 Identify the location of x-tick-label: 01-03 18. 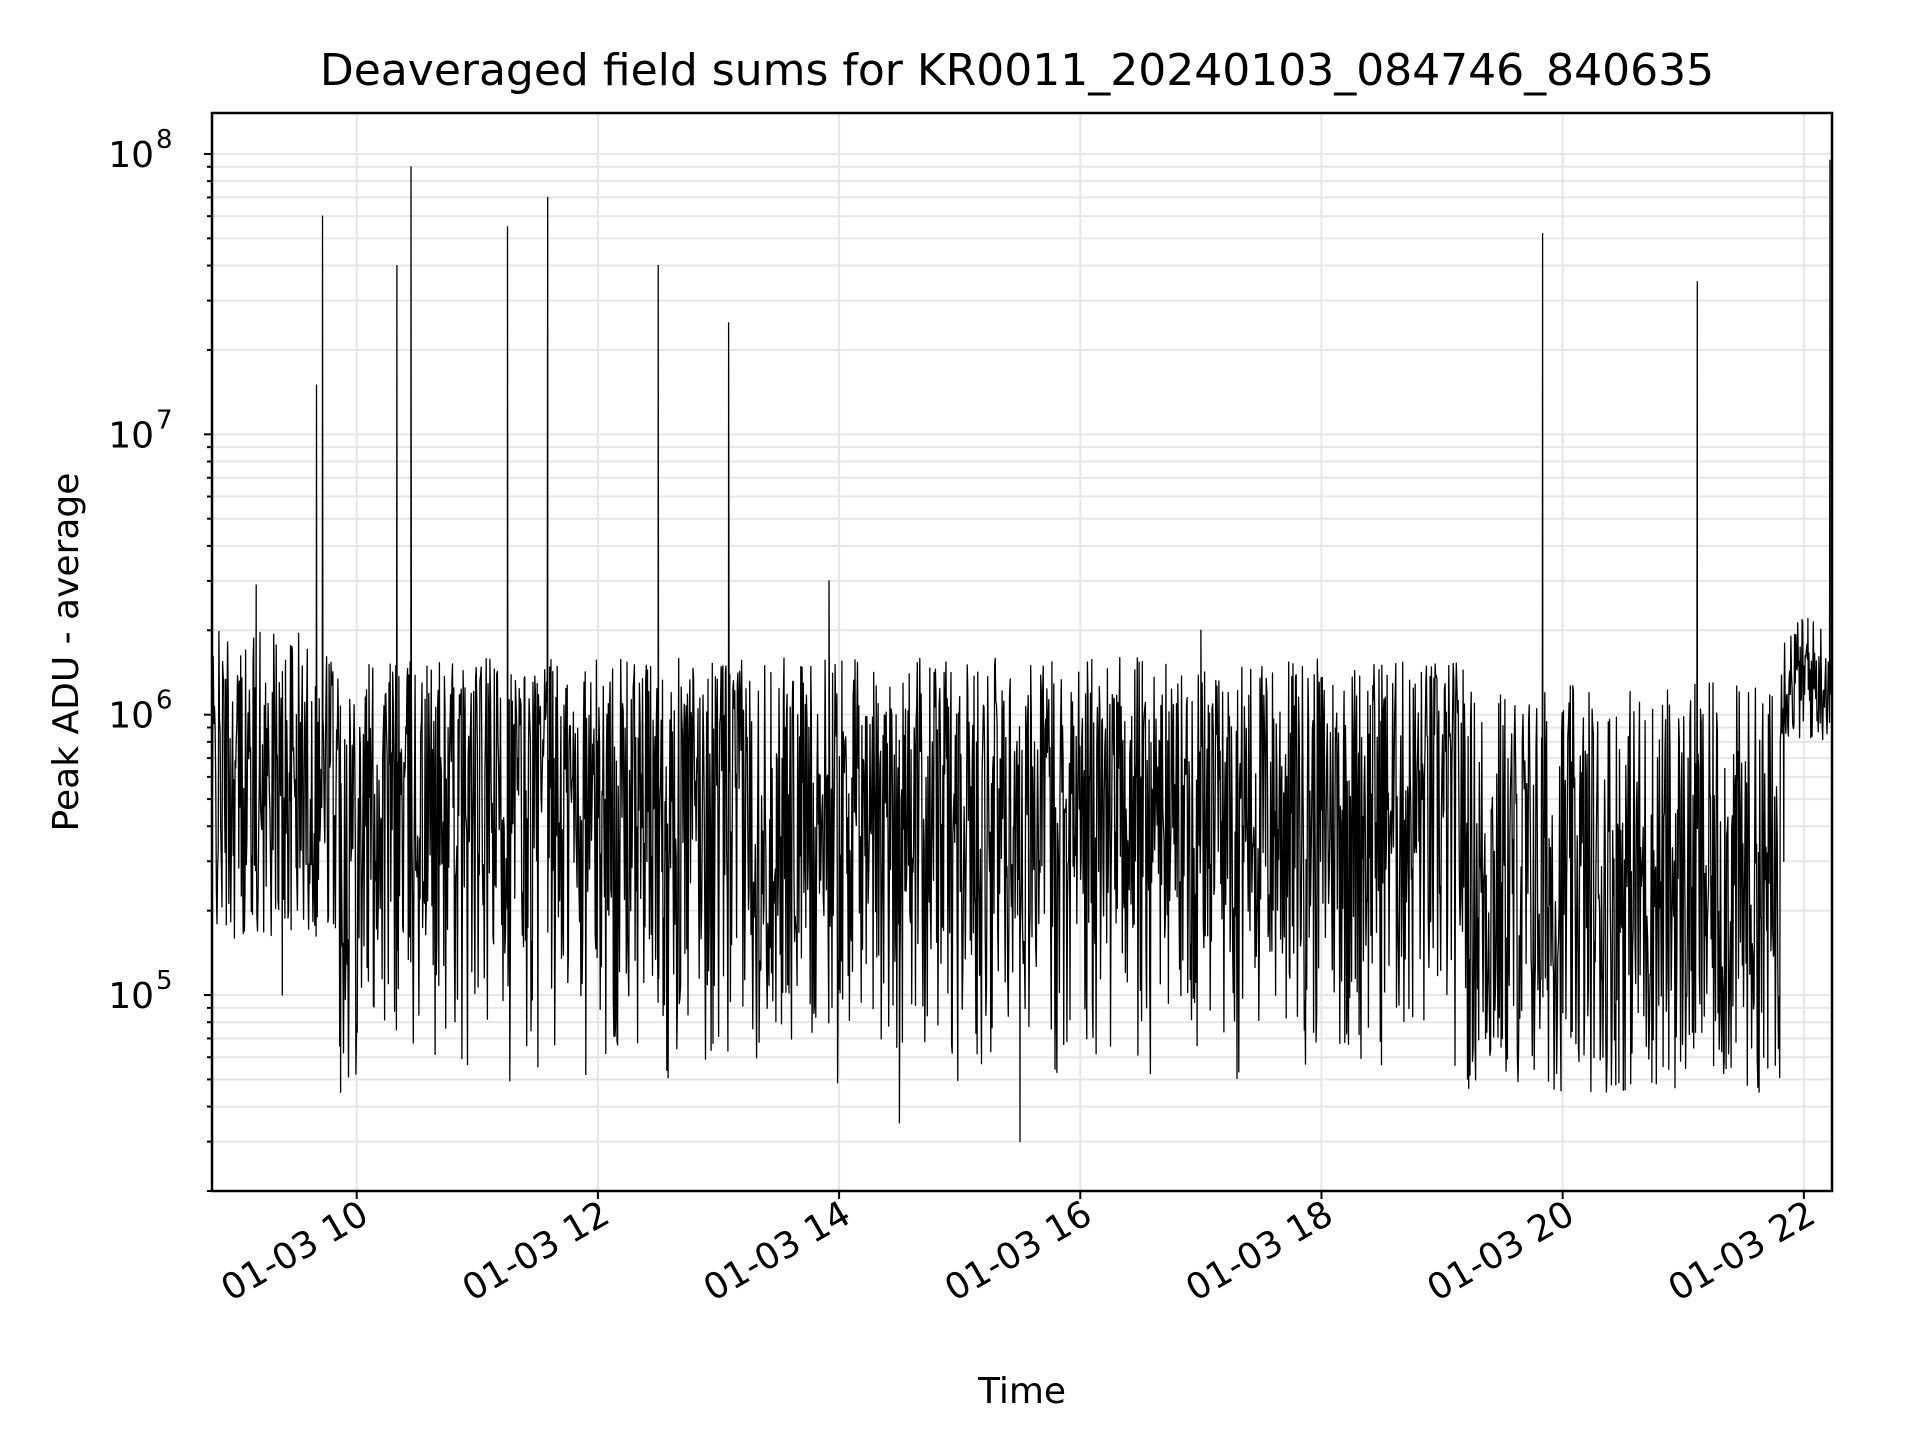
(1259, 1251).